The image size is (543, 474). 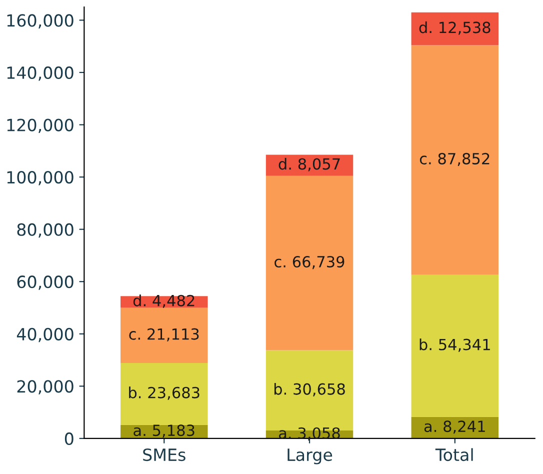 I want to click on data-label: a. 3,058, so click(x=309, y=433).